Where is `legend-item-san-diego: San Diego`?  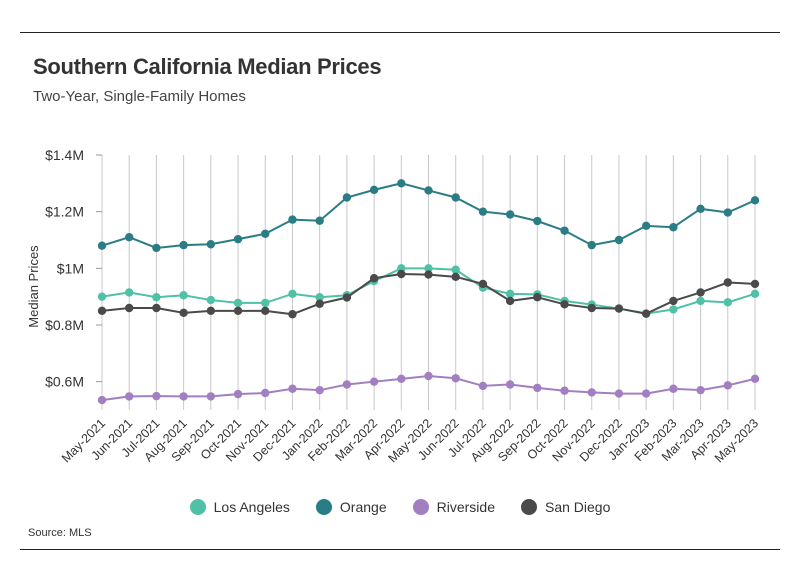 legend-item-san-diego: San Diego is located at coordinates (565, 507).